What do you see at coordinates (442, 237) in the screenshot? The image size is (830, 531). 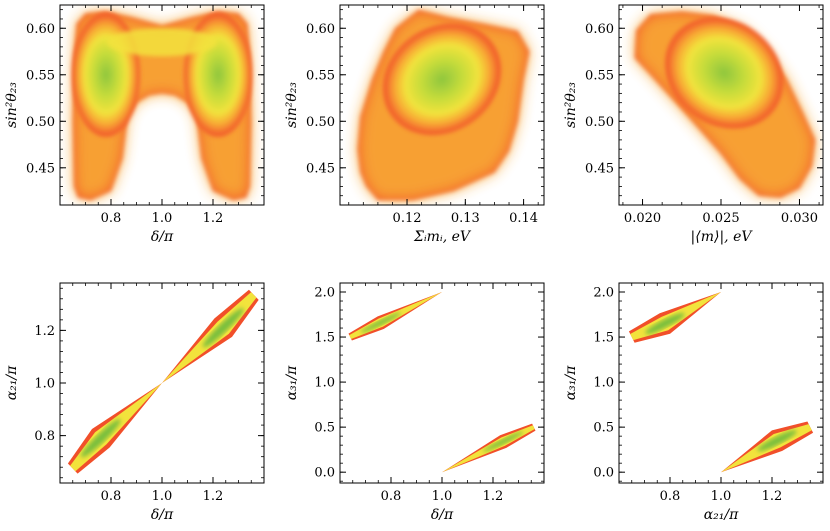 I see `x-axis-label: Σᵢmᵢ, eV` at bounding box center [442, 237].